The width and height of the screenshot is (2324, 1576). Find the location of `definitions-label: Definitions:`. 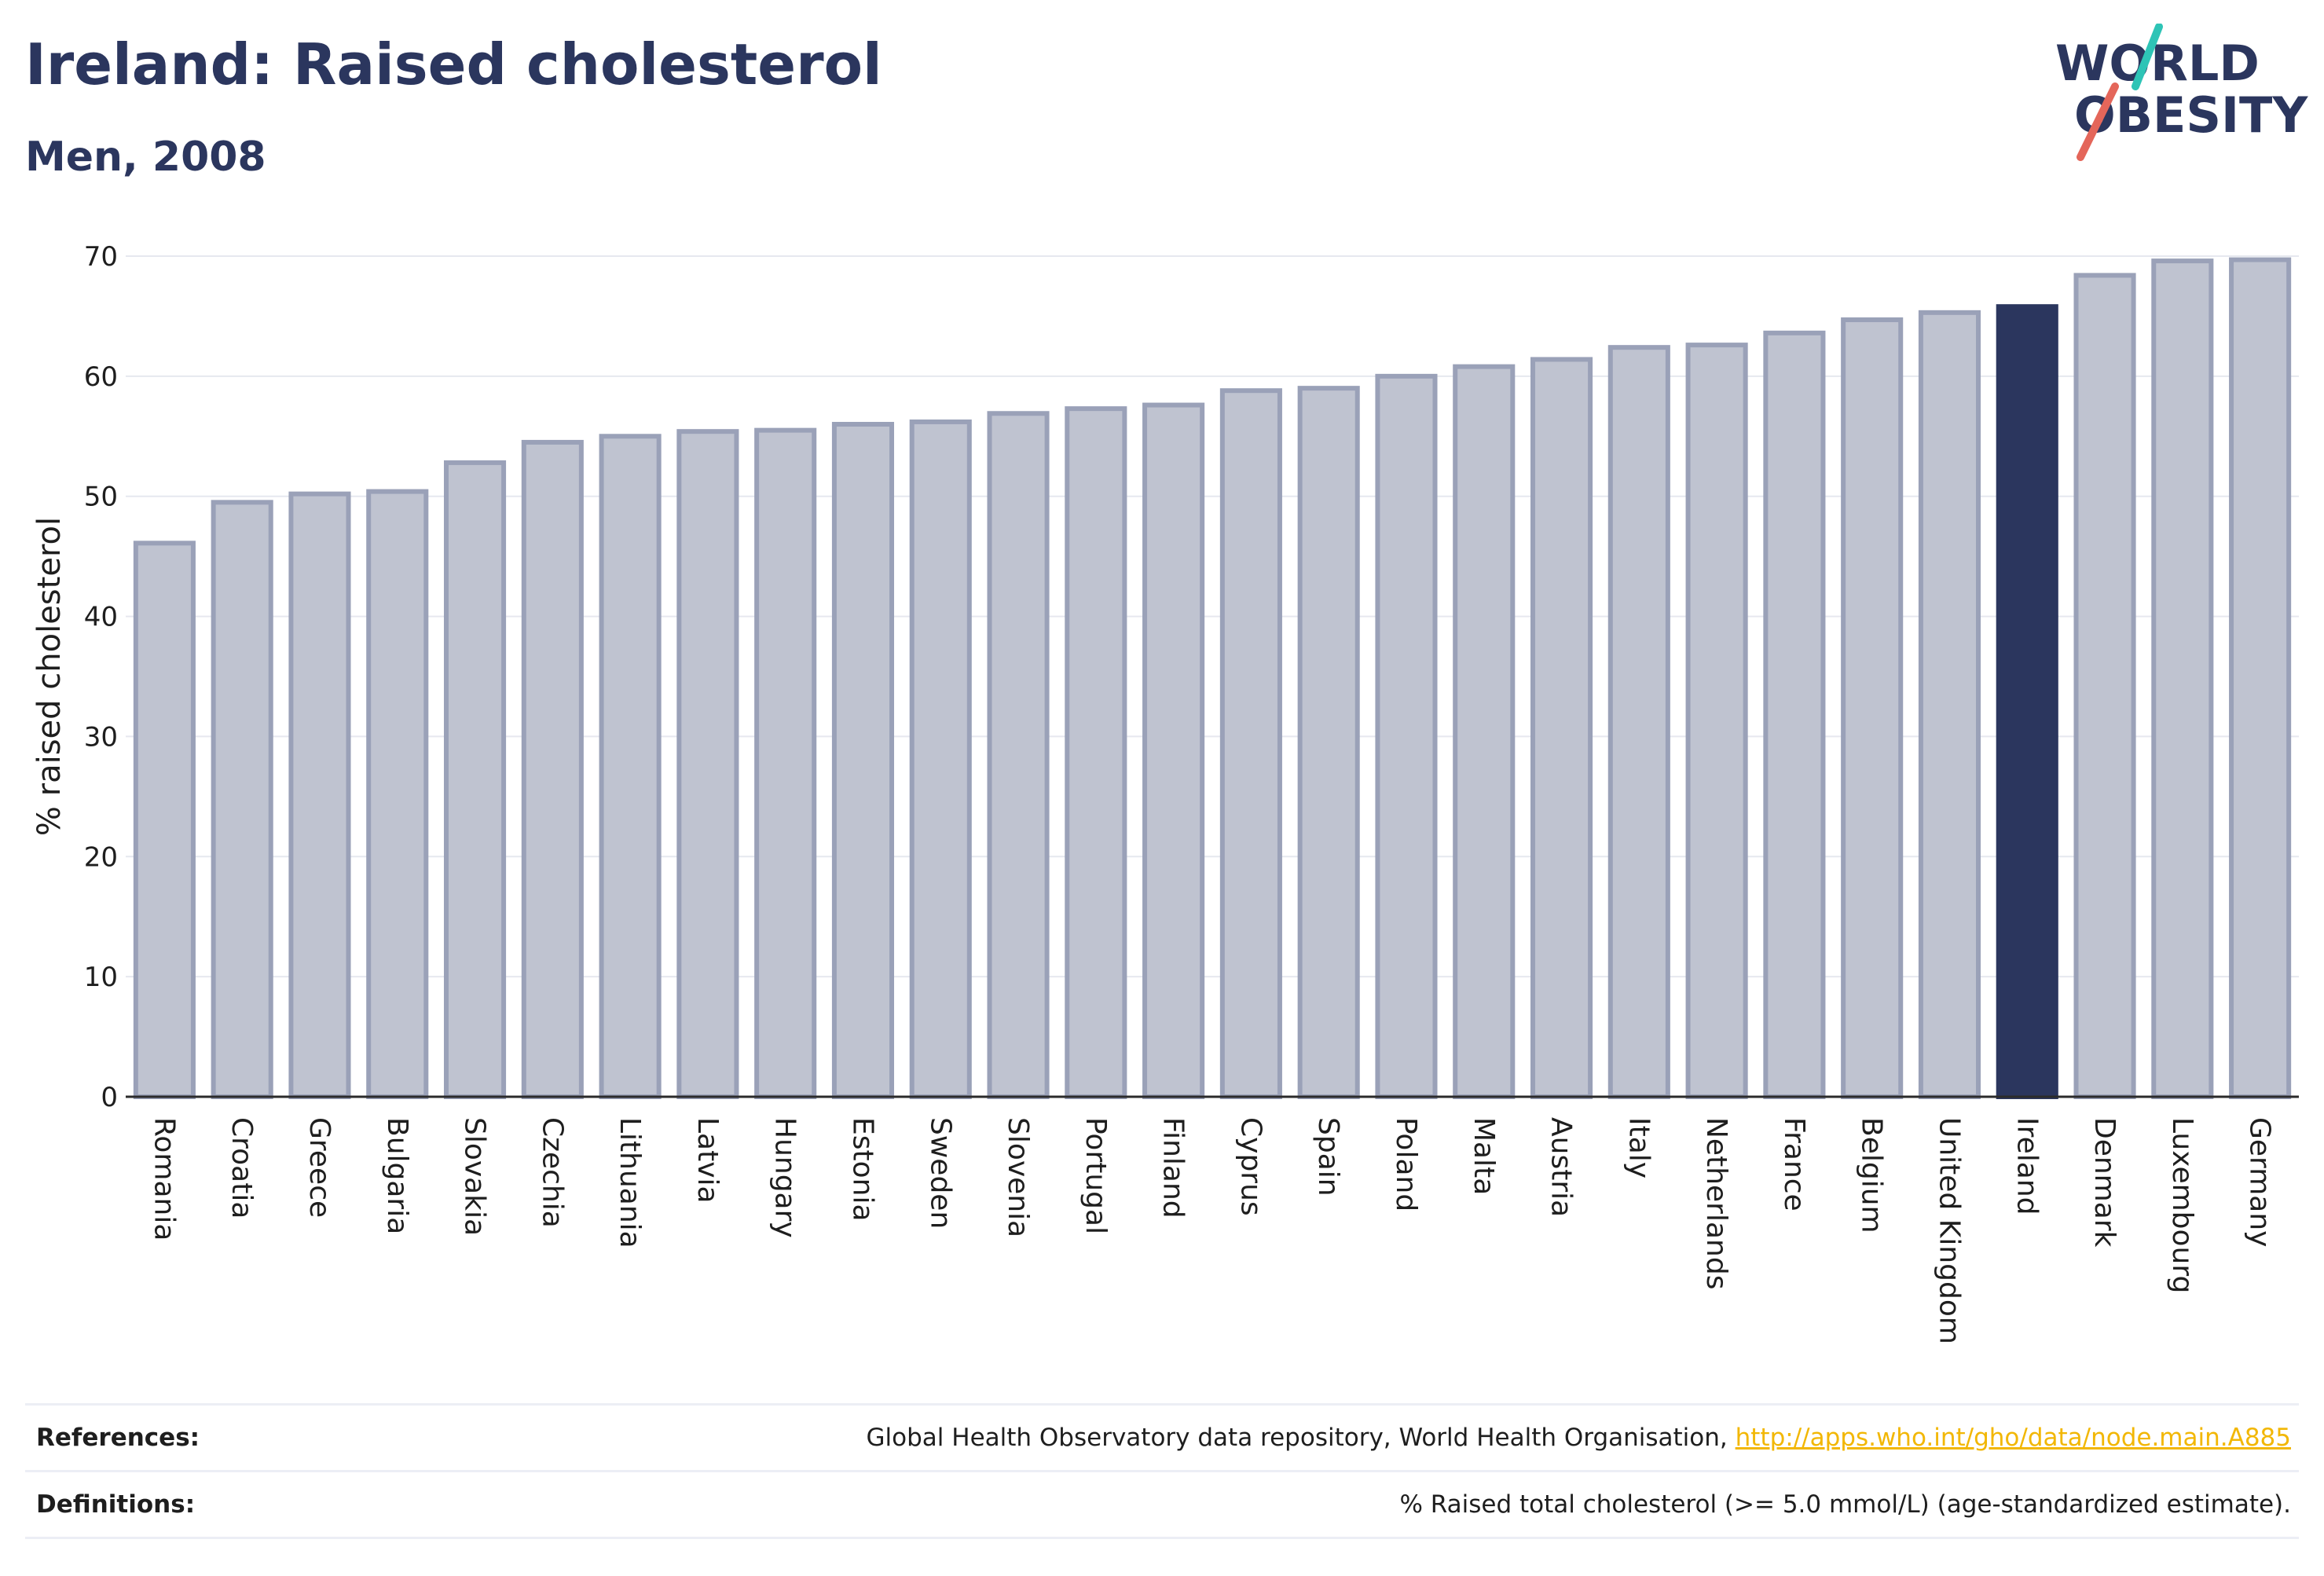

definitions-label: Definitions: is located at coordinates (116, 1504).